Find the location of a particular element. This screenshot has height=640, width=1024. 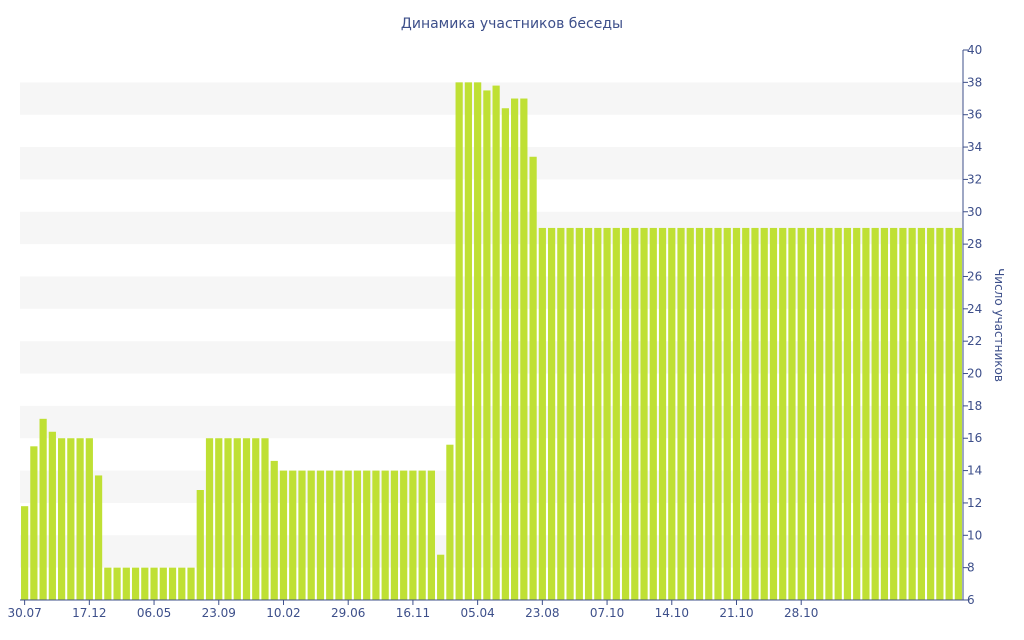

y-tick-label: 12 is located at coordinates (974, 503).